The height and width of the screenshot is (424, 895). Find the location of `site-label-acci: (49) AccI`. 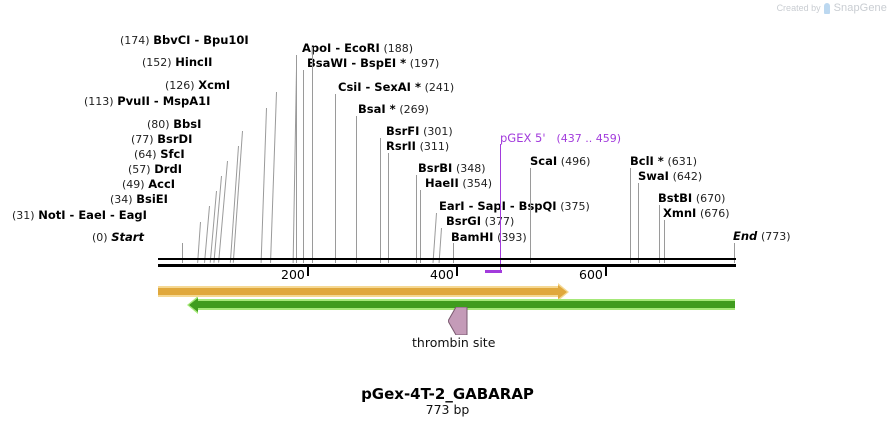

site-label-acci: (49) AccI is located at coordinates (149, 184).